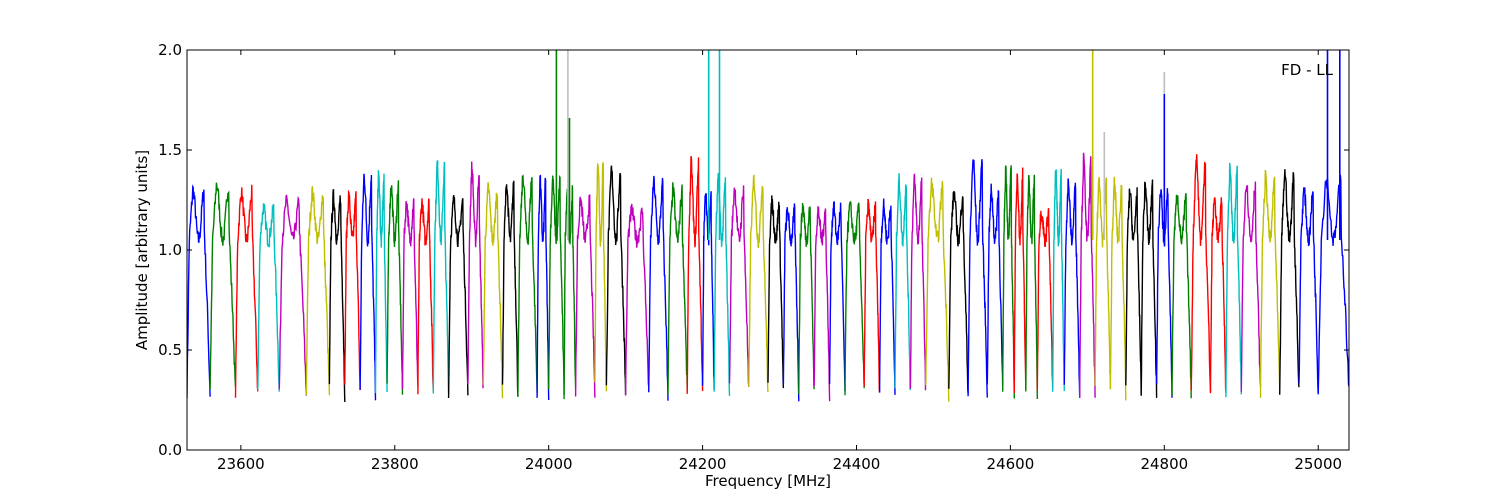 The image size is (1500, 500). I want to click on x-tick-label: 24400, so click(857, 464).